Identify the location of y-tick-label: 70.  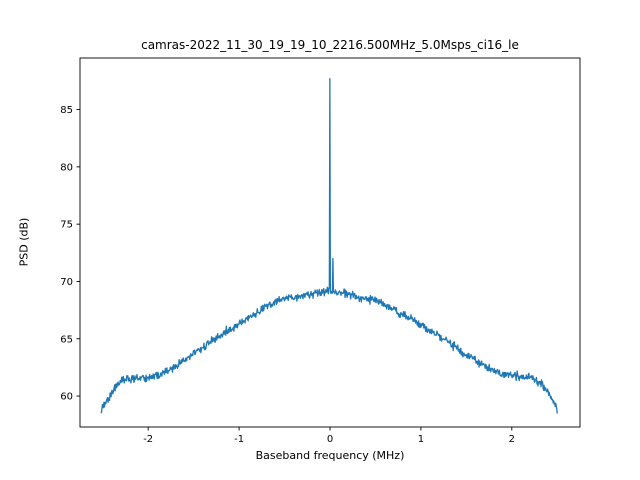
(66, 282).